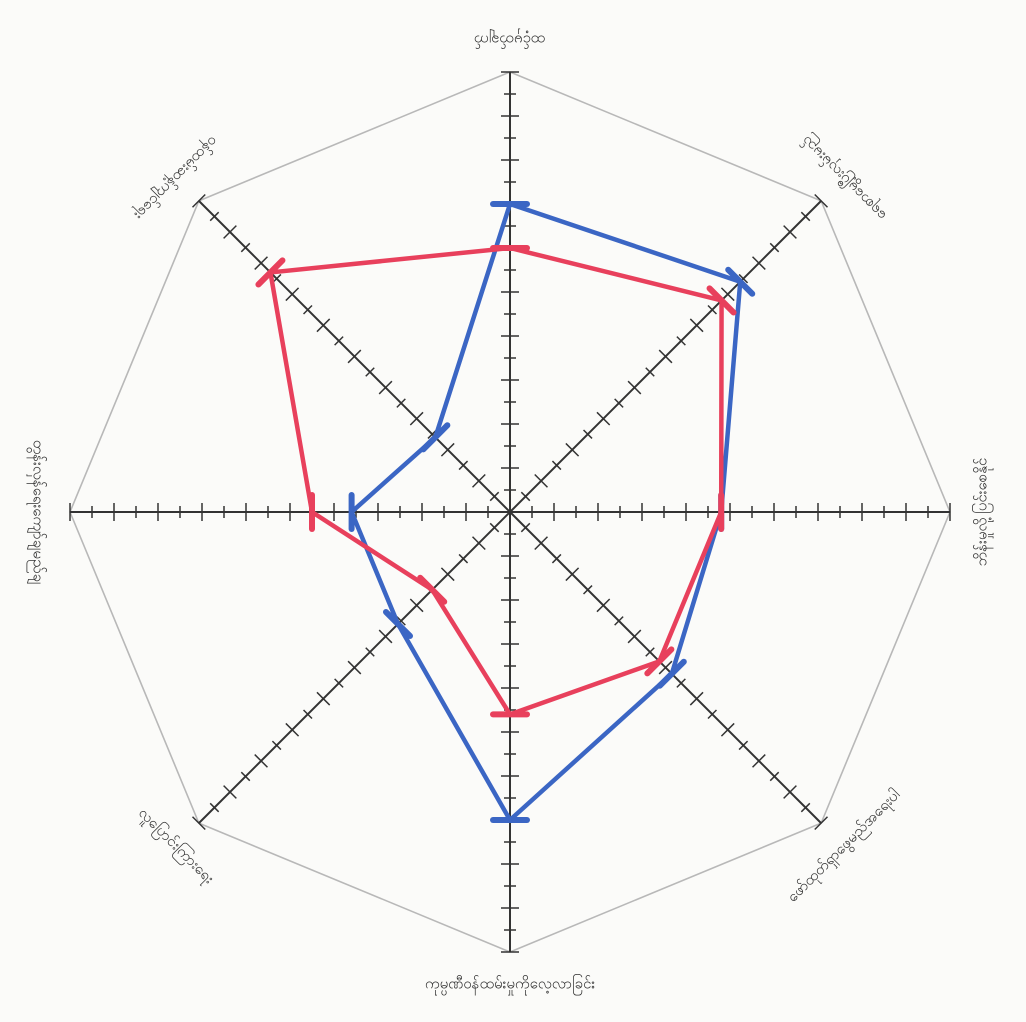 The width and height of the screenshot is (1026, 1022). I want to click on axis-label: တွန်းလှန်ရေးကျော်ချမည်ချ, so click(37, 512).